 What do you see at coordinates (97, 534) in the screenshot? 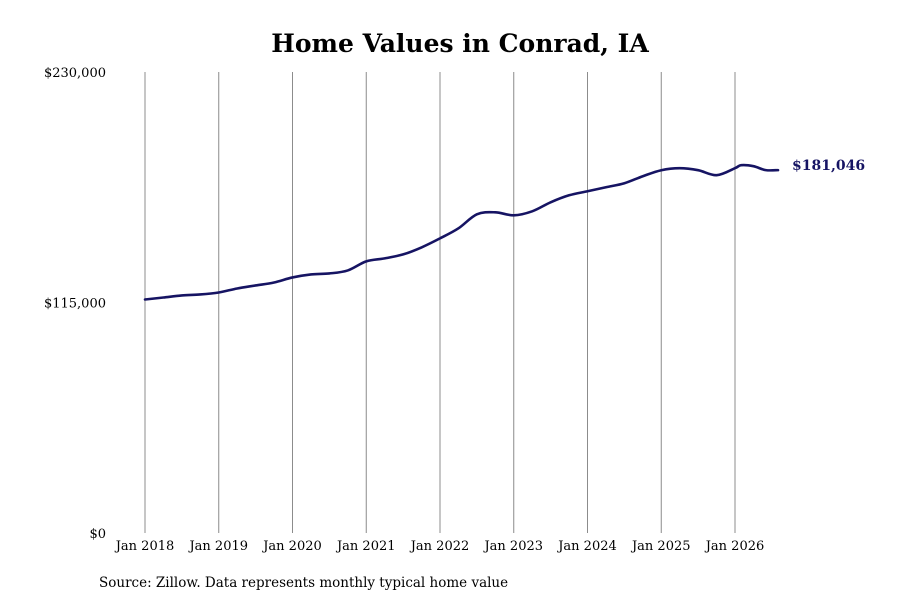
I see `y-tick-label: $0` at bounding box center [97, 534].